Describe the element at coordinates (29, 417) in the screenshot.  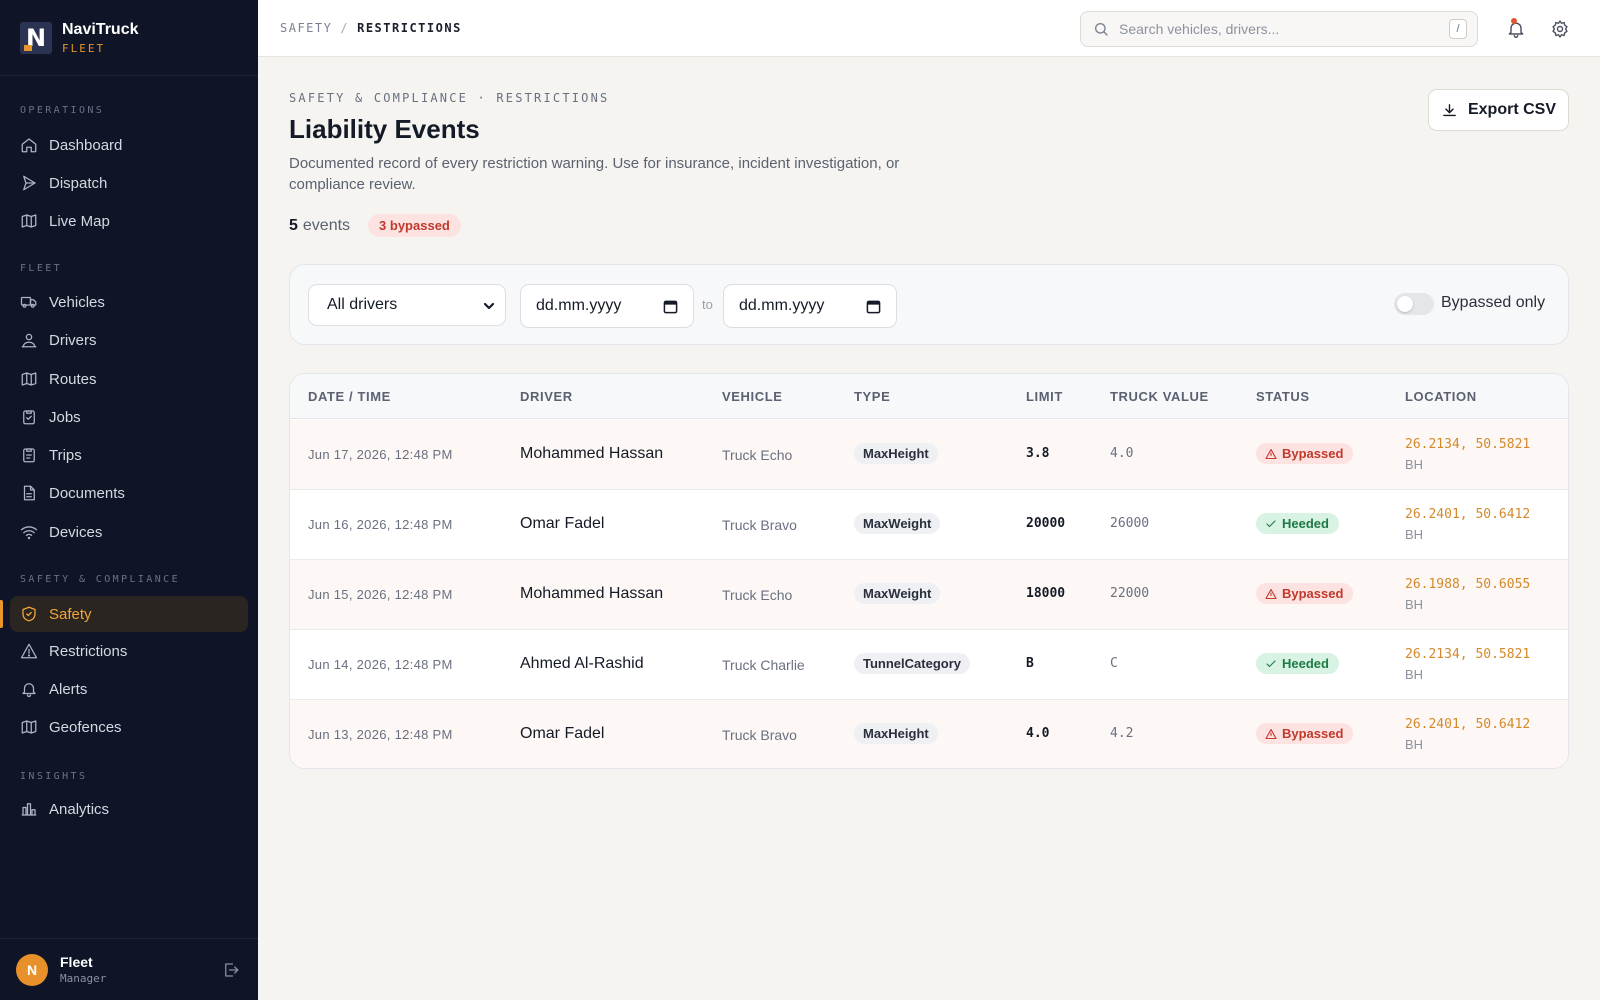
I see `clipboard-icon` at that location.